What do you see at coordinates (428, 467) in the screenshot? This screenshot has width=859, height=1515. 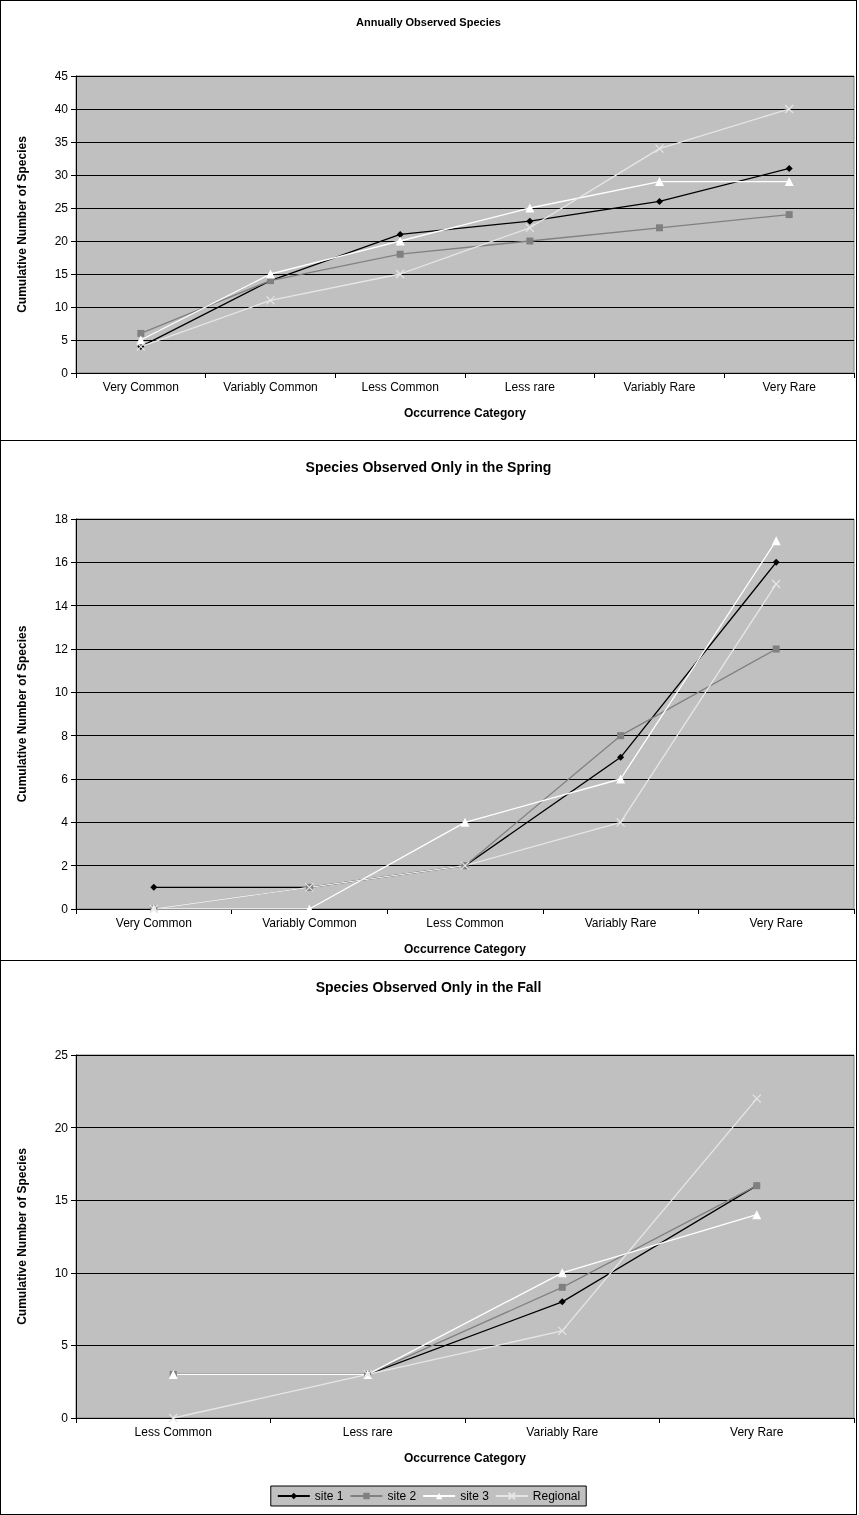 I see `chart-title: Species Observed Only in the Spring` at bounding box center [428, 467].